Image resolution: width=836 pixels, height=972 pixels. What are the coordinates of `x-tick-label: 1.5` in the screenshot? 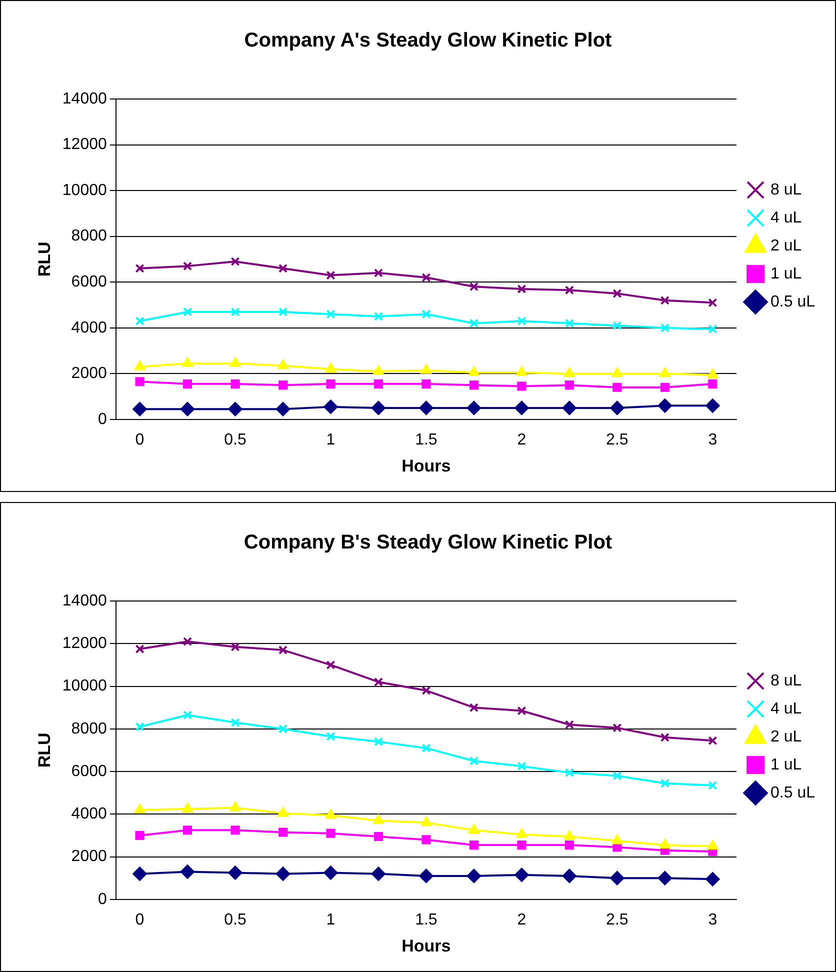 It's located at (426, 439).